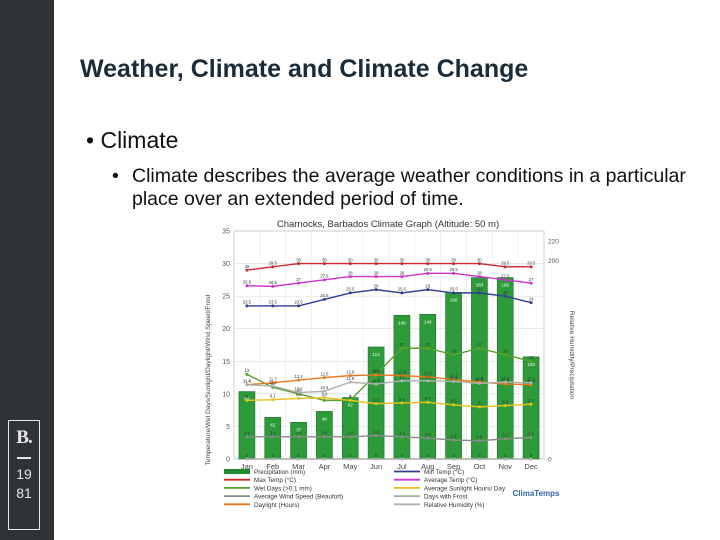  Describe the element at coordinates (531, 400) in the screenshot. I see `series-point-label: 8.4` at that location.